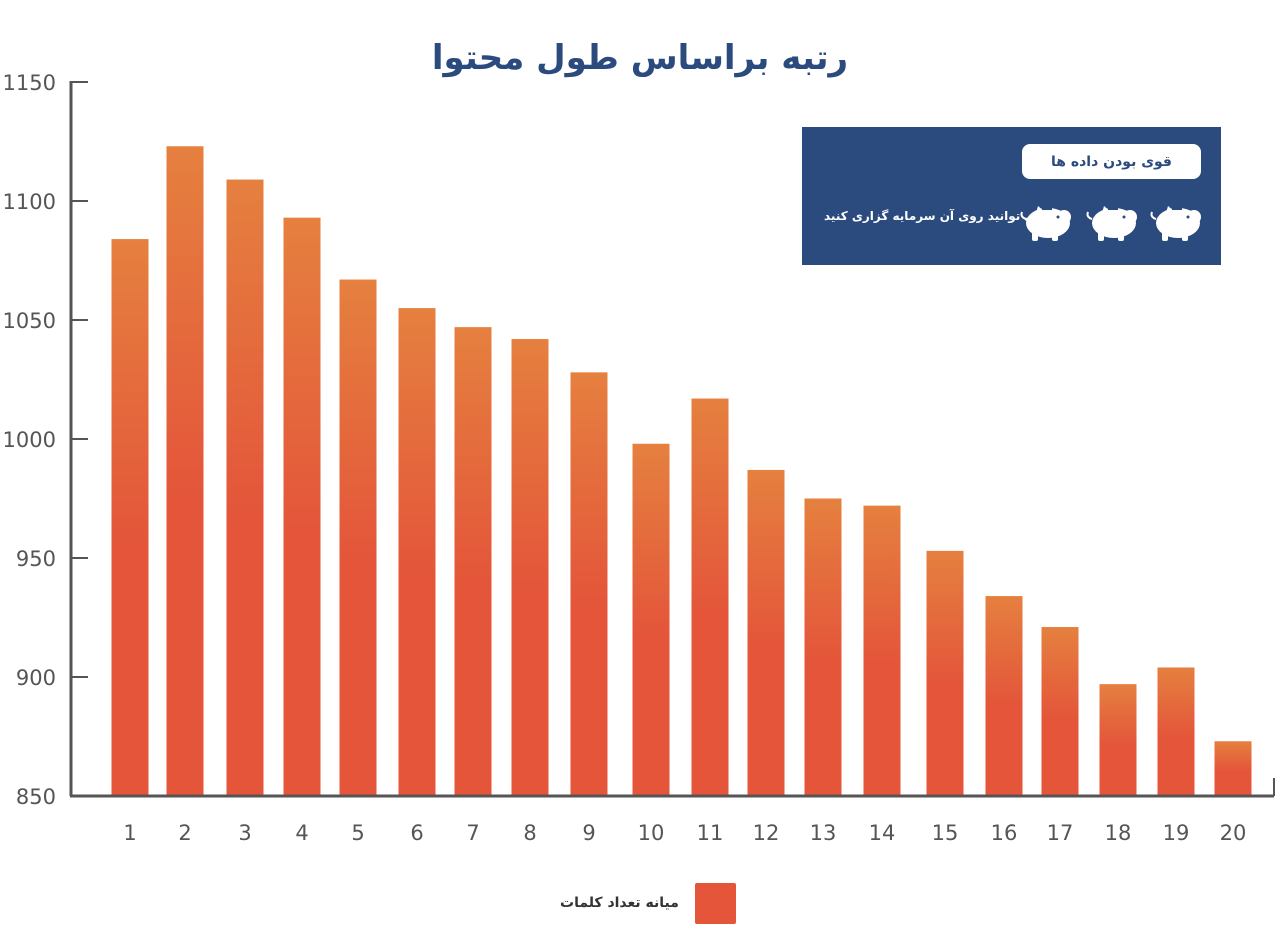  What do you see at coordinates (301, 833) in the screenshot?
I see `x-tick-label: 4` at bounding box center [301, 833].